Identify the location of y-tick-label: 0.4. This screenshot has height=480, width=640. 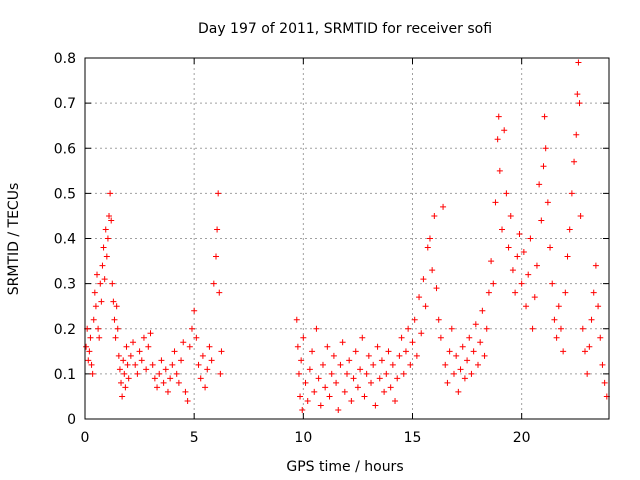
(65, 240).